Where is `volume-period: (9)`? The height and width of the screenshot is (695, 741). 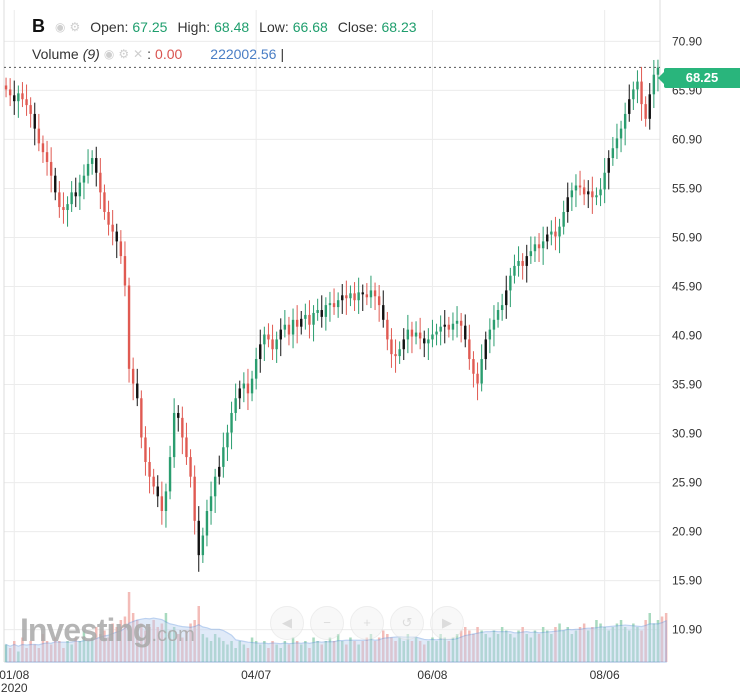 volume-period: (9) is located at coordinates (91, 54).